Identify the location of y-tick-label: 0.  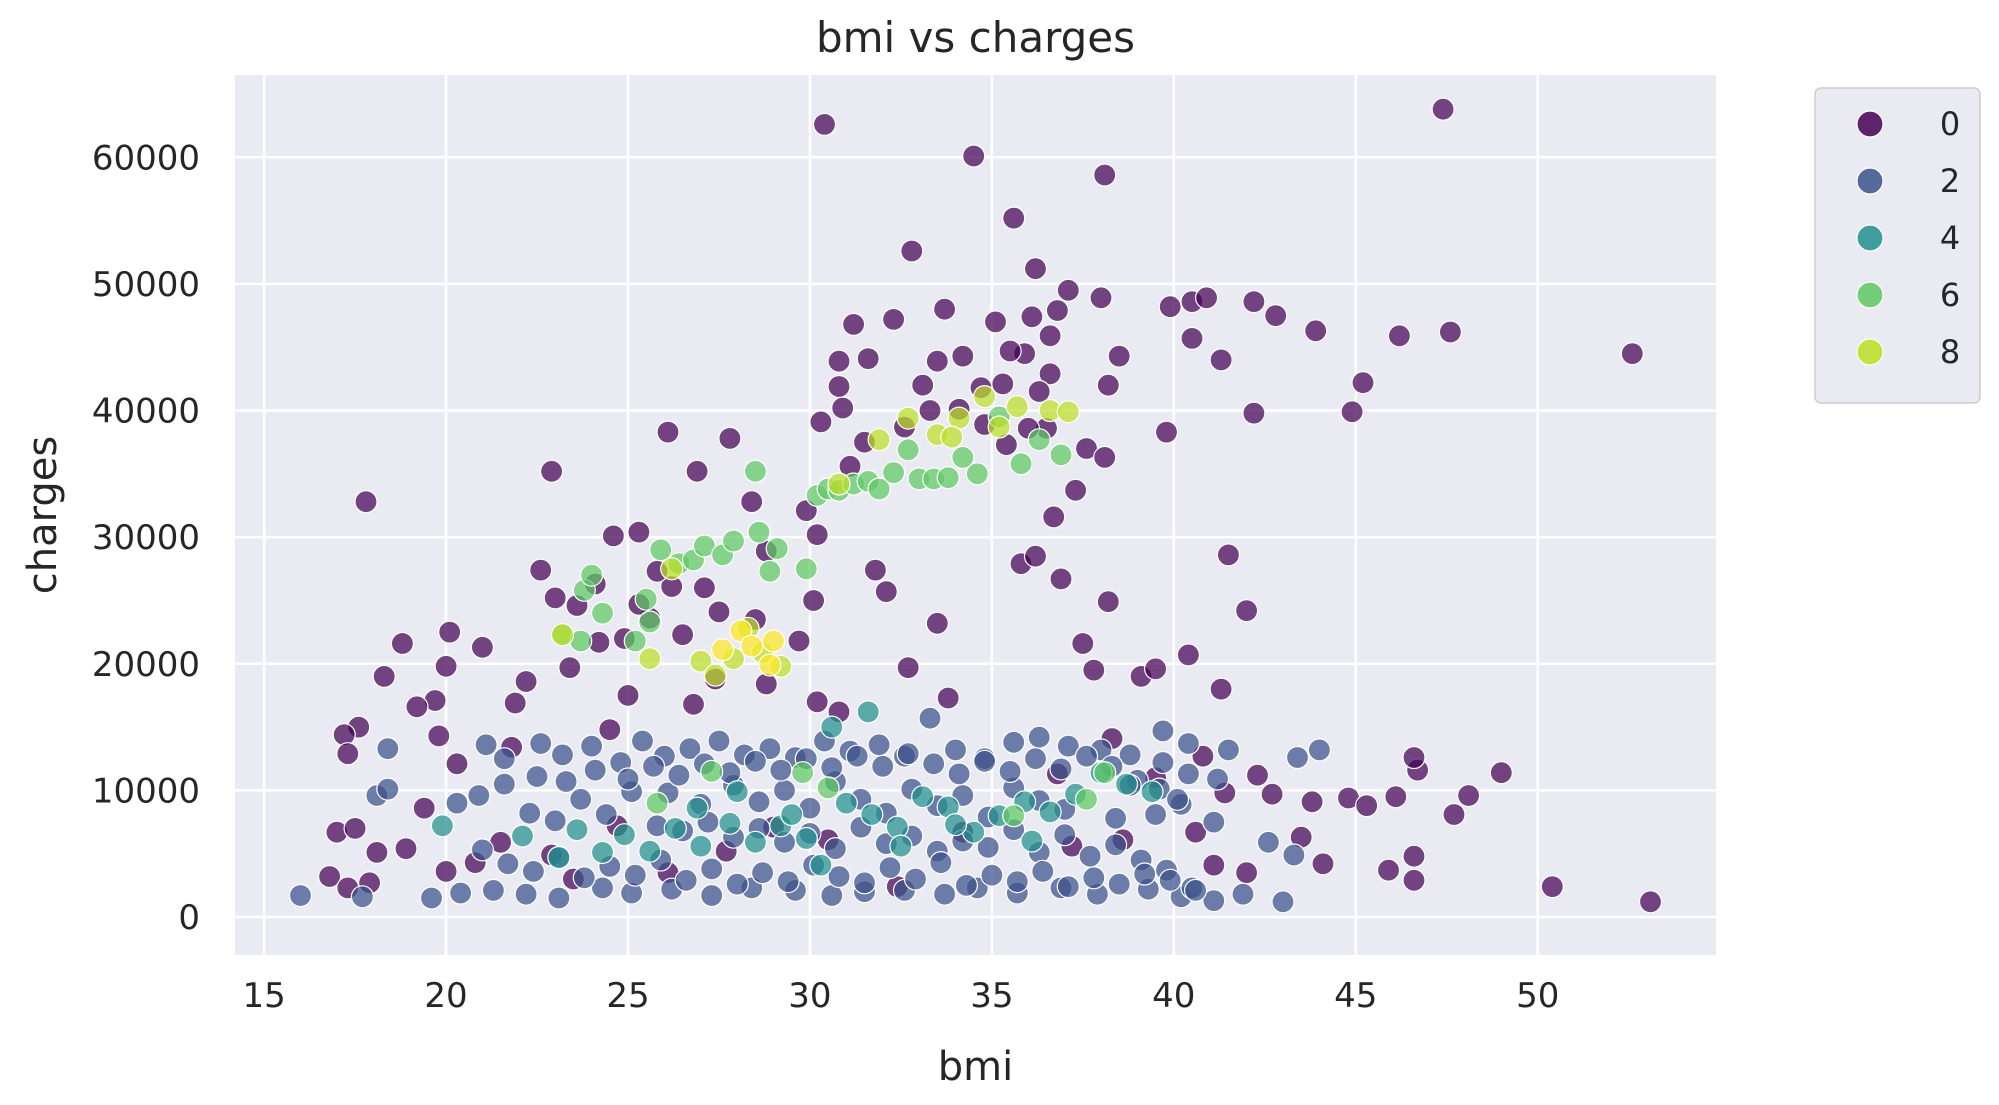
(189, 918).